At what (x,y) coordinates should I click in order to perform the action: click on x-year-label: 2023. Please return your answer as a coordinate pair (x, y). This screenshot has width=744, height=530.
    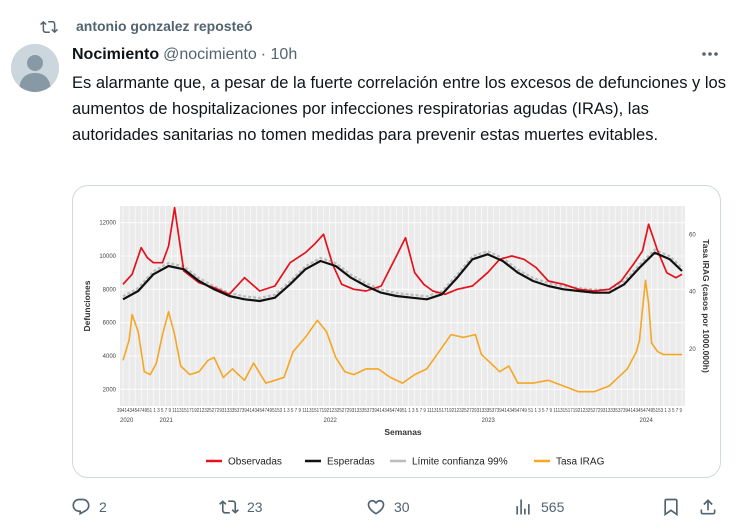
    Looking at the image, I should click on (489, 421).